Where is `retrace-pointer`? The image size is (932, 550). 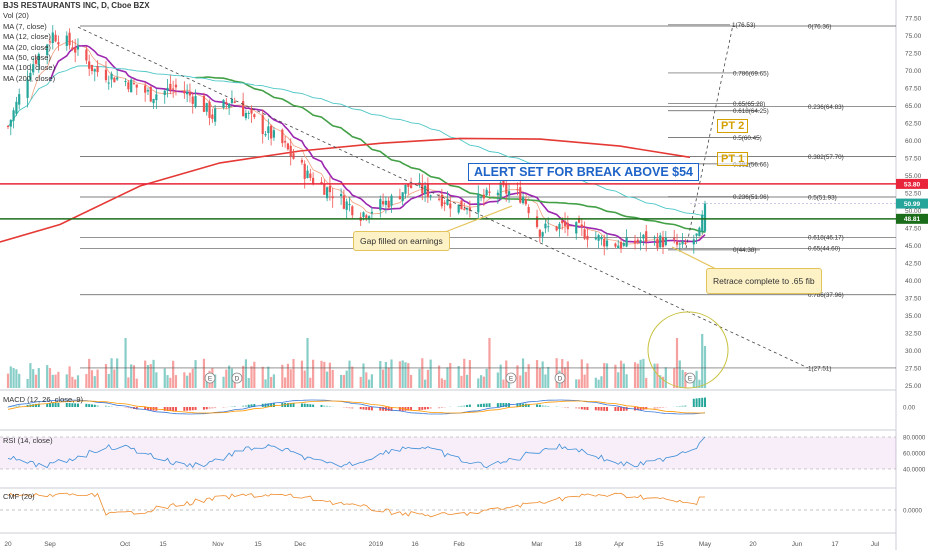 retrace-pointer is located at coordinates (695, 258).